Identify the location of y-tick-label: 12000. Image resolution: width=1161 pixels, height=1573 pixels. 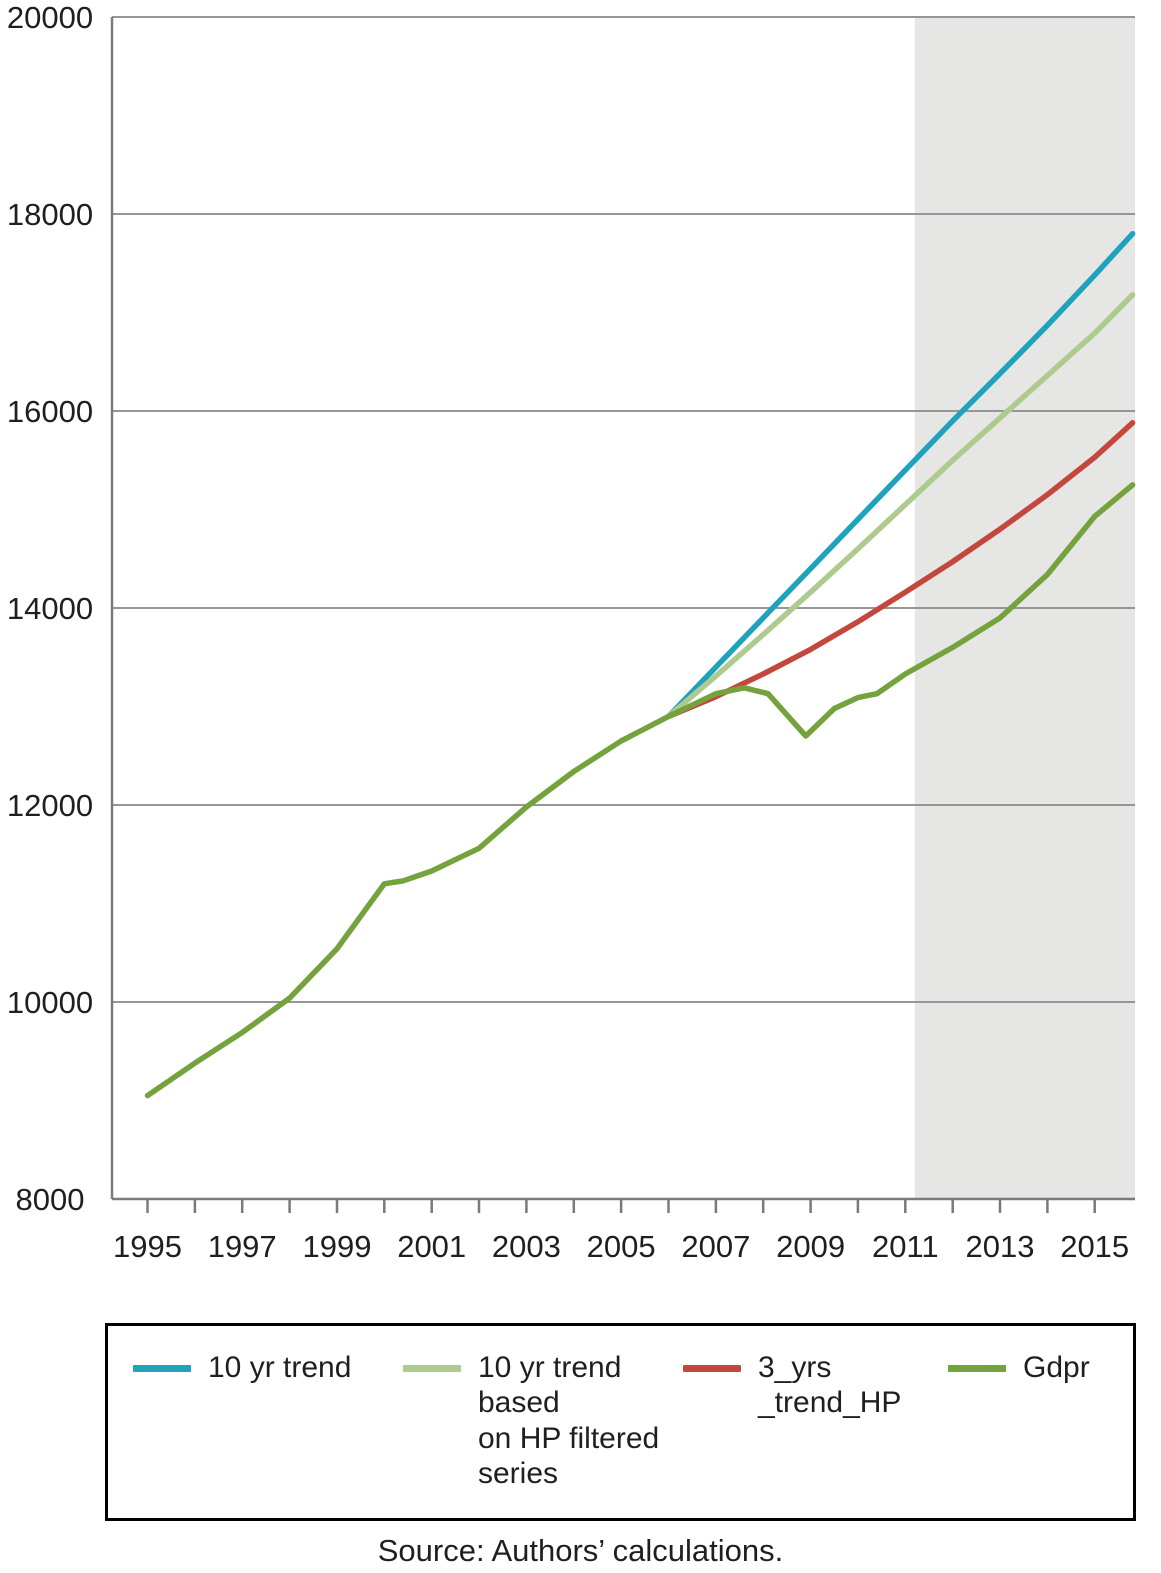
(50, 805).